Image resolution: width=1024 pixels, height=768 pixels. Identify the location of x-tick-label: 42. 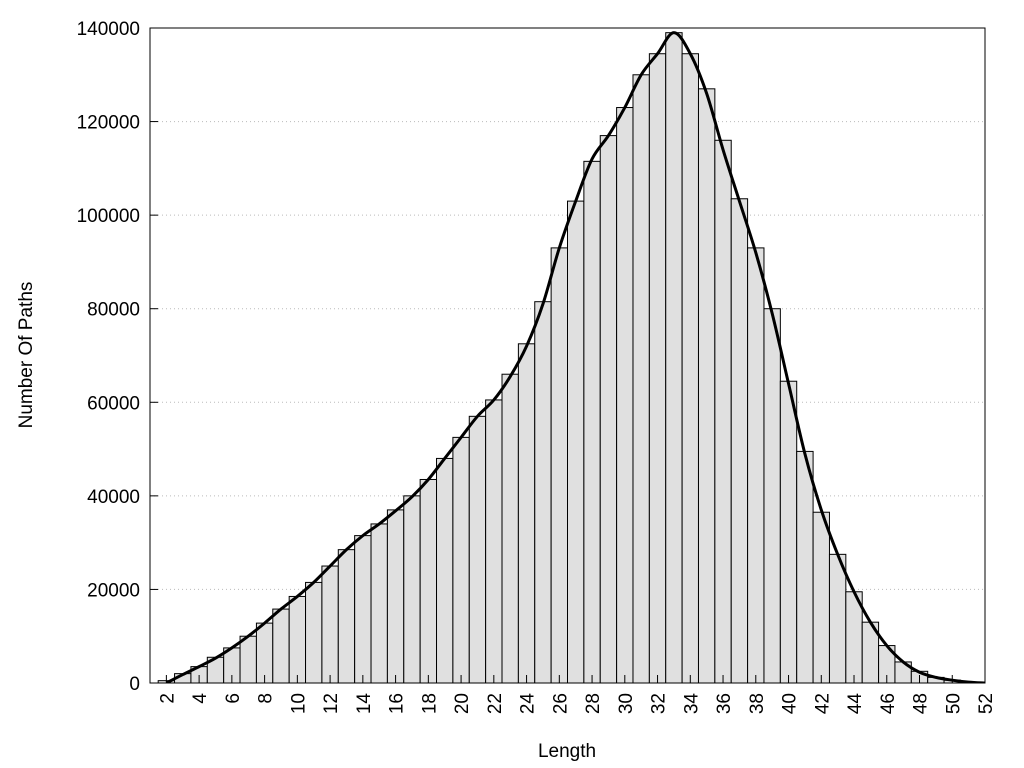
(822, 703).